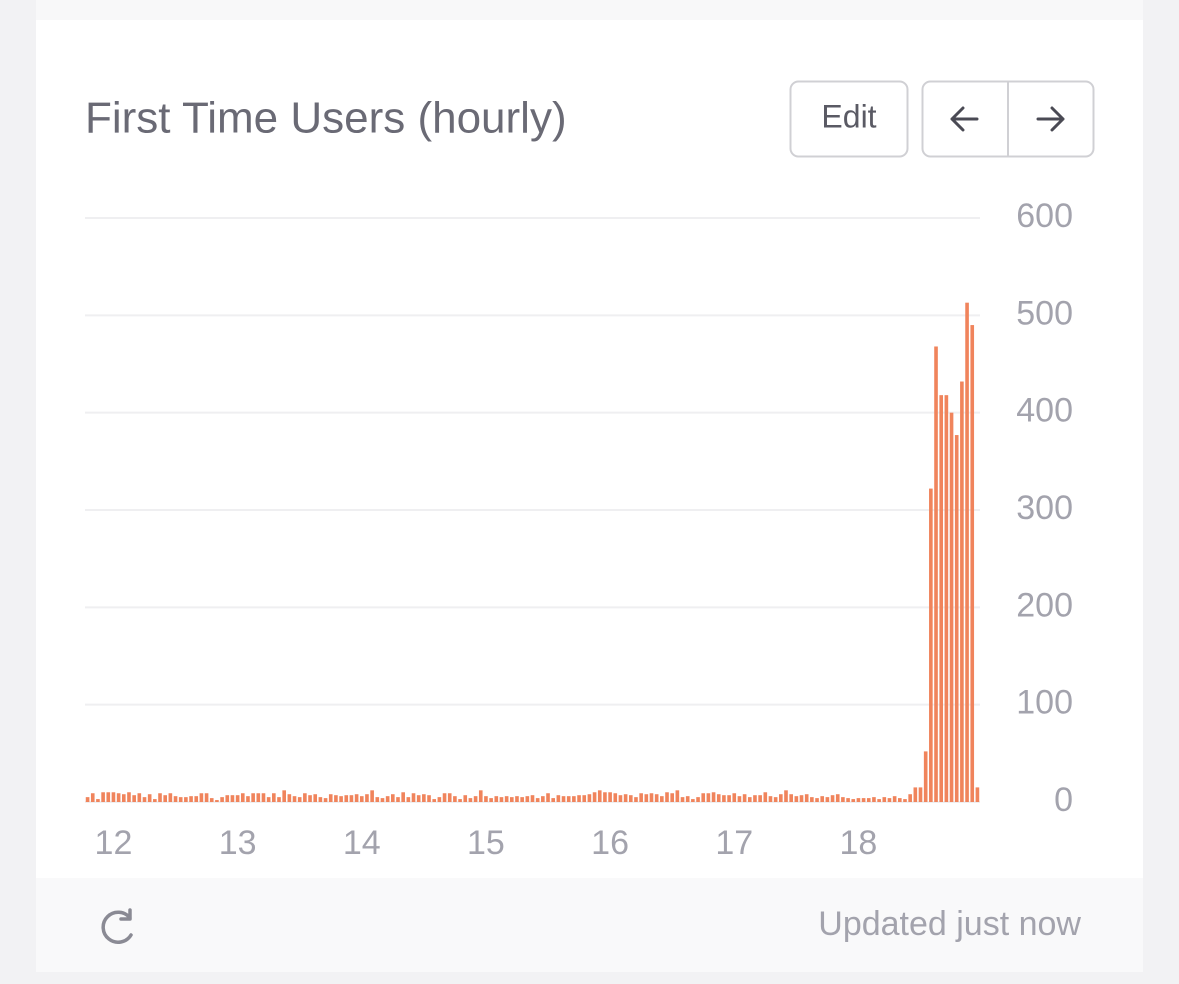  Describe the element at coordinates (1050, 119) in the screenshot. I see `next-button` at that location.